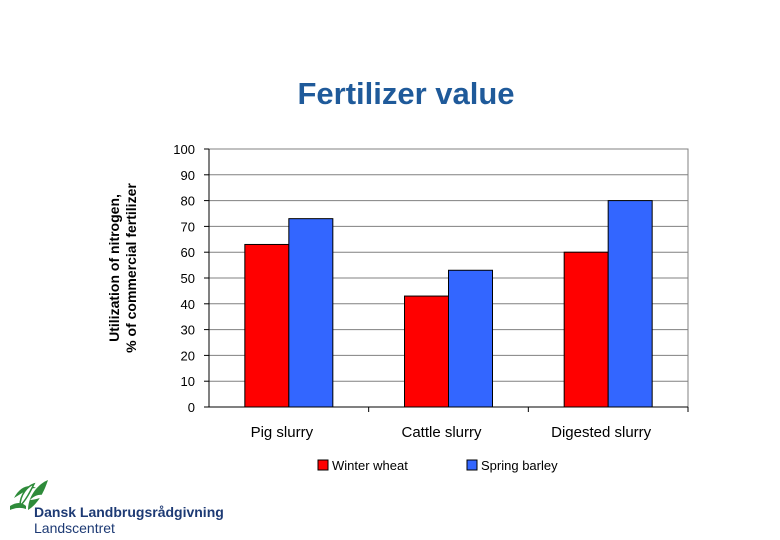 This screenshot has width=780, height=540. Describe the element at coordinates (323, 465) in the screenshot. I see `legend-swatch-winter-wheat` at that location.